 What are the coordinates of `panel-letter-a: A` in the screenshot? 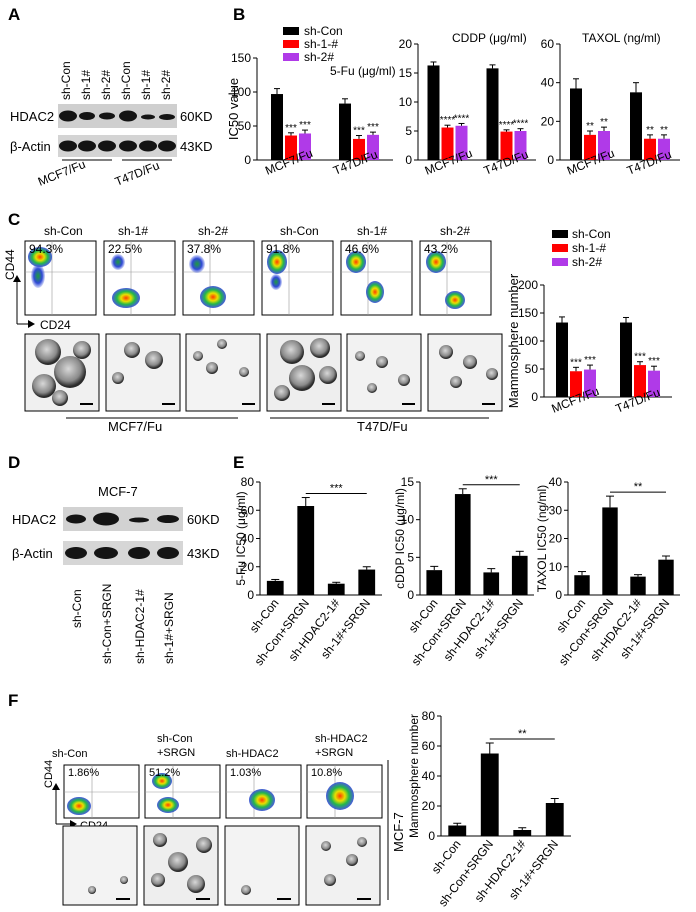 It's located at (14, 14).